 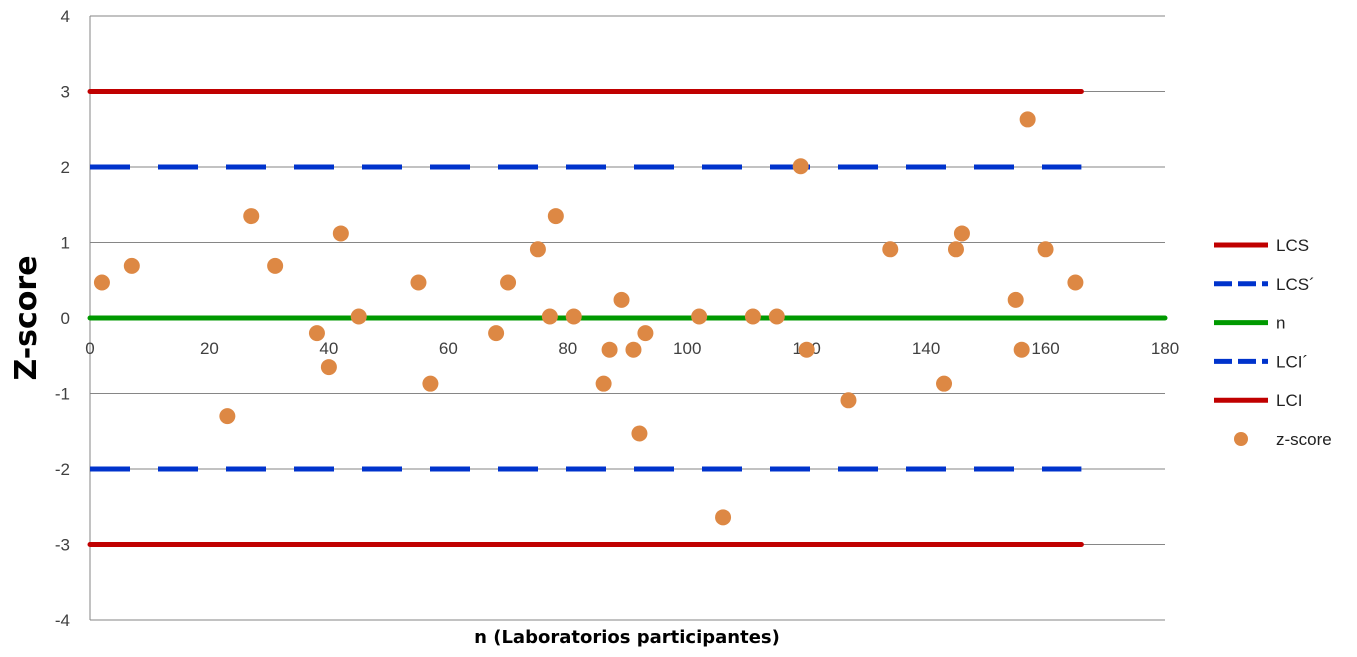 What do you see at coordinates (1045, 348) in the screenshot?
I see `x-tick-label: 160` at bounding box center [1045, 348].